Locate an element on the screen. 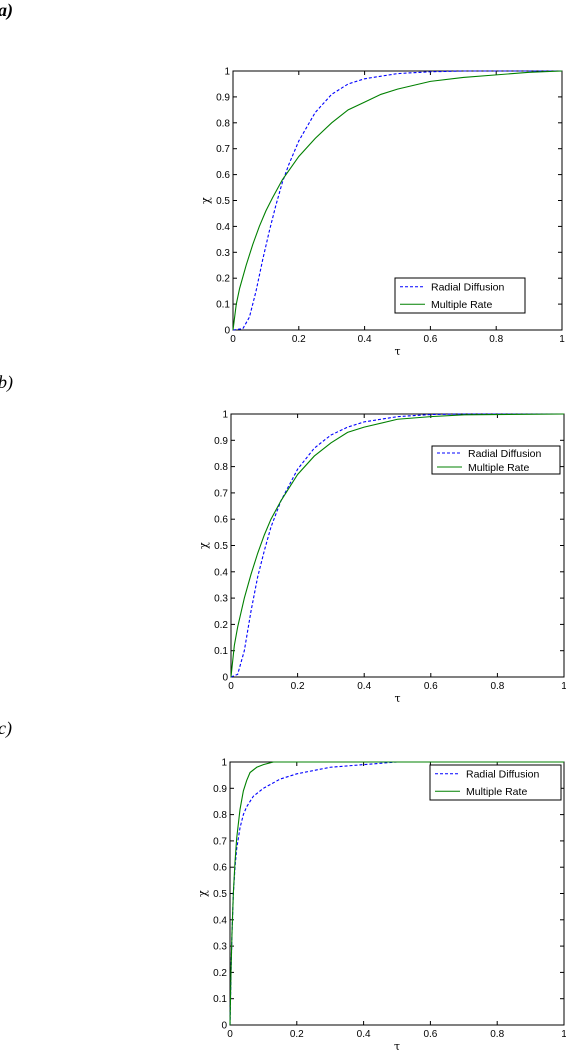 This screenshot has width=566, height=1050. panel-3-xtick-label: 1 is located at coordinates (563, 1034).